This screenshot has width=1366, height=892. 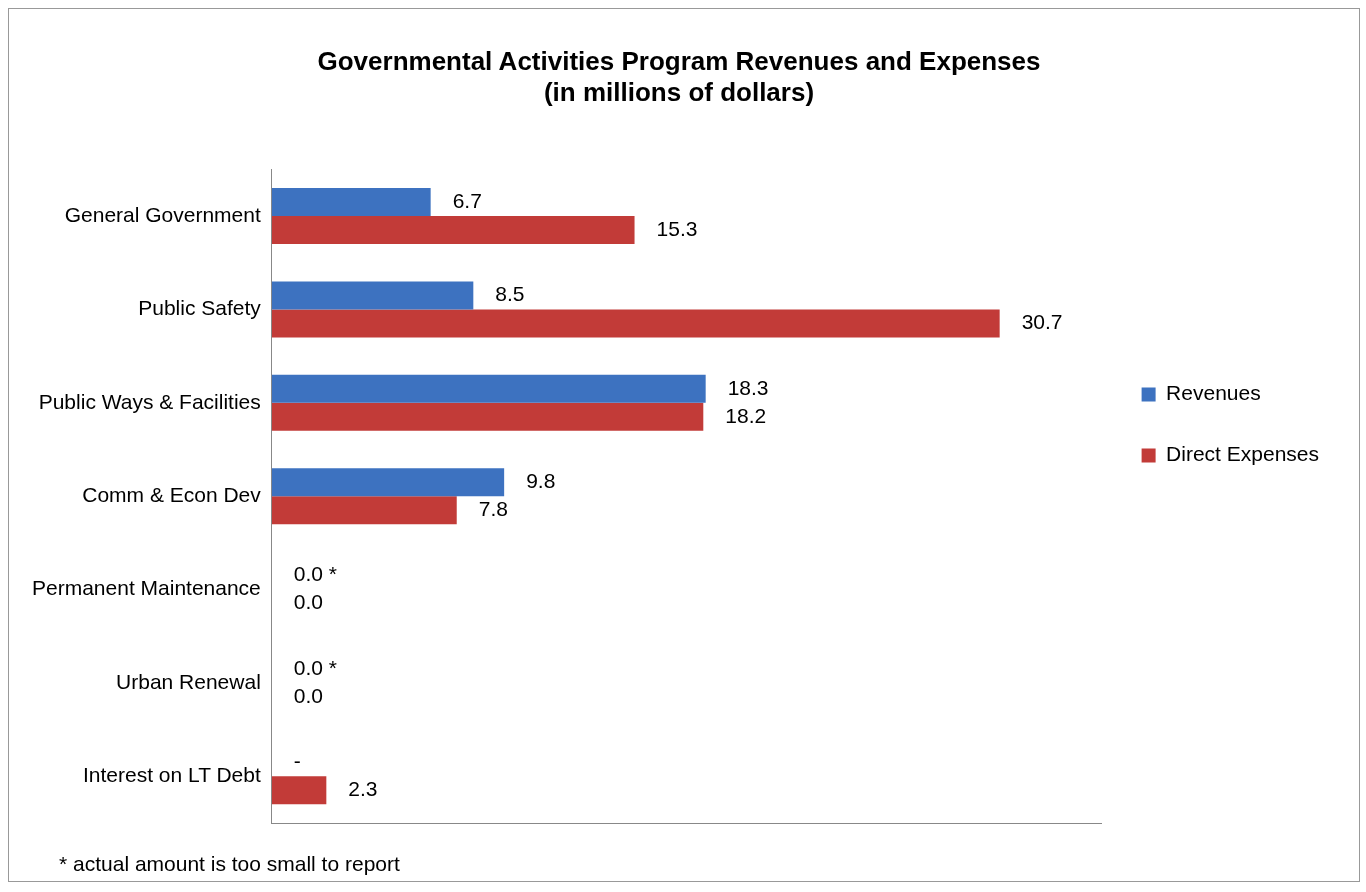 What do you see at coordinates (229, 863) in the screenshot?
I see `text: * actual amount is too small to report` at bounding box center [229, 863].